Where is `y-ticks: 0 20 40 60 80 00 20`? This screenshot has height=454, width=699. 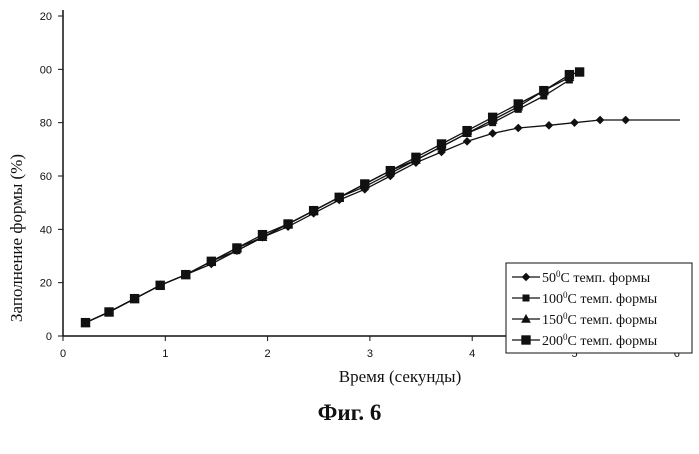 y-ticks: 0 20 40 60 80 00 20 is located at coordinates (51, 177).